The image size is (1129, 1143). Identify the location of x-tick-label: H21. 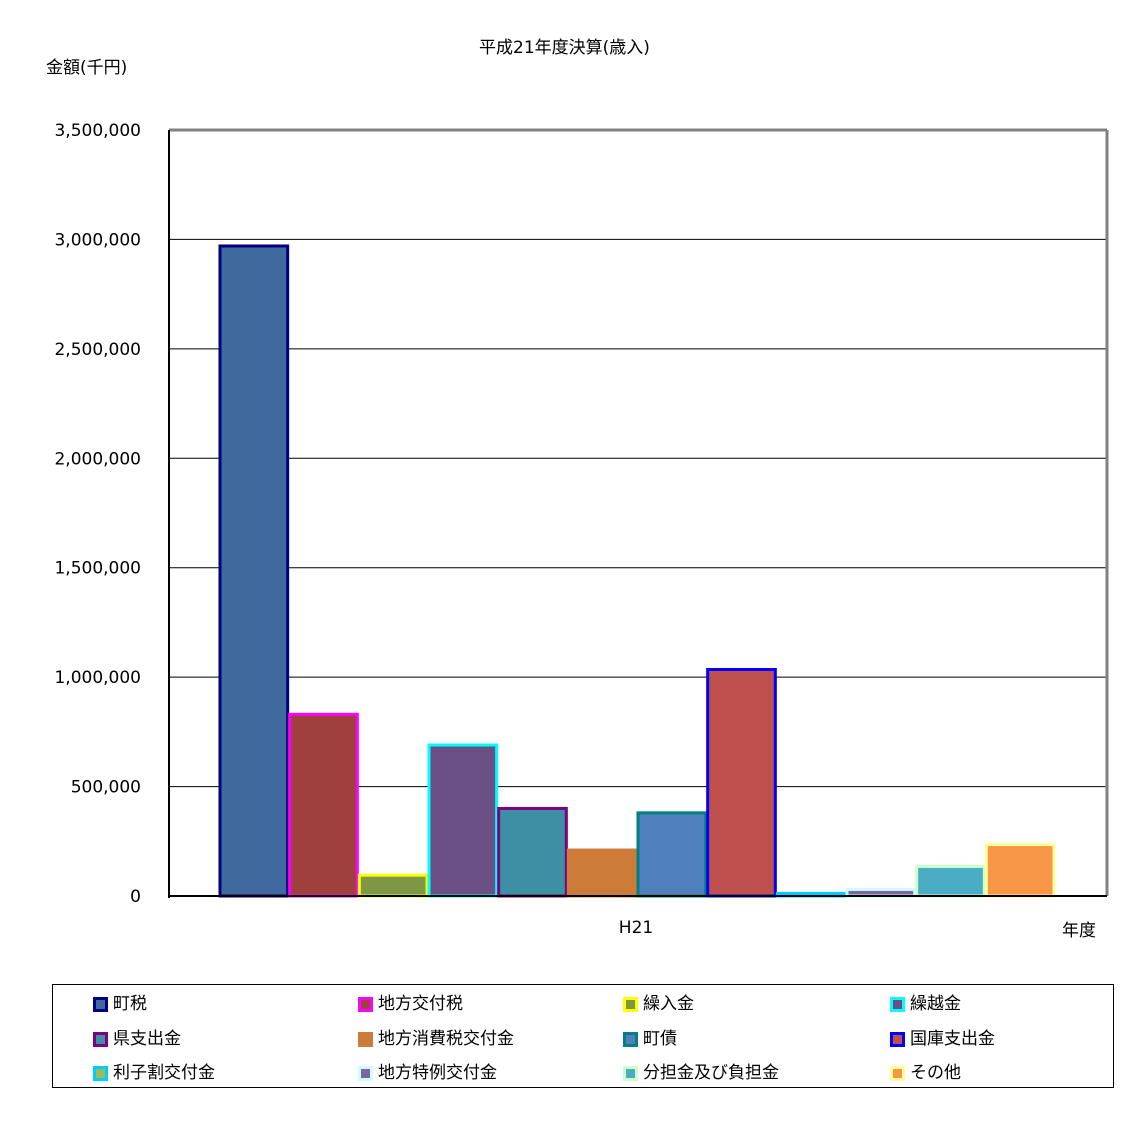
(636, 928).